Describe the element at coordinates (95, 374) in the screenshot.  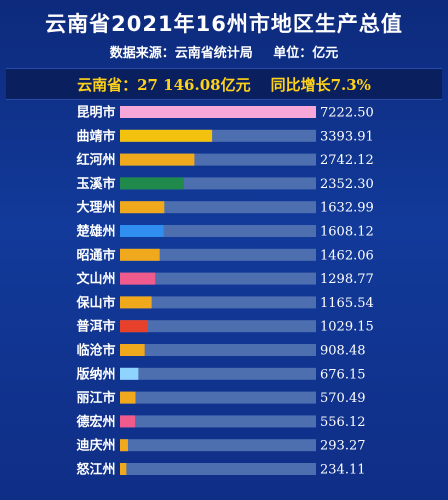
I see `category-label: 版纳州` at that location.